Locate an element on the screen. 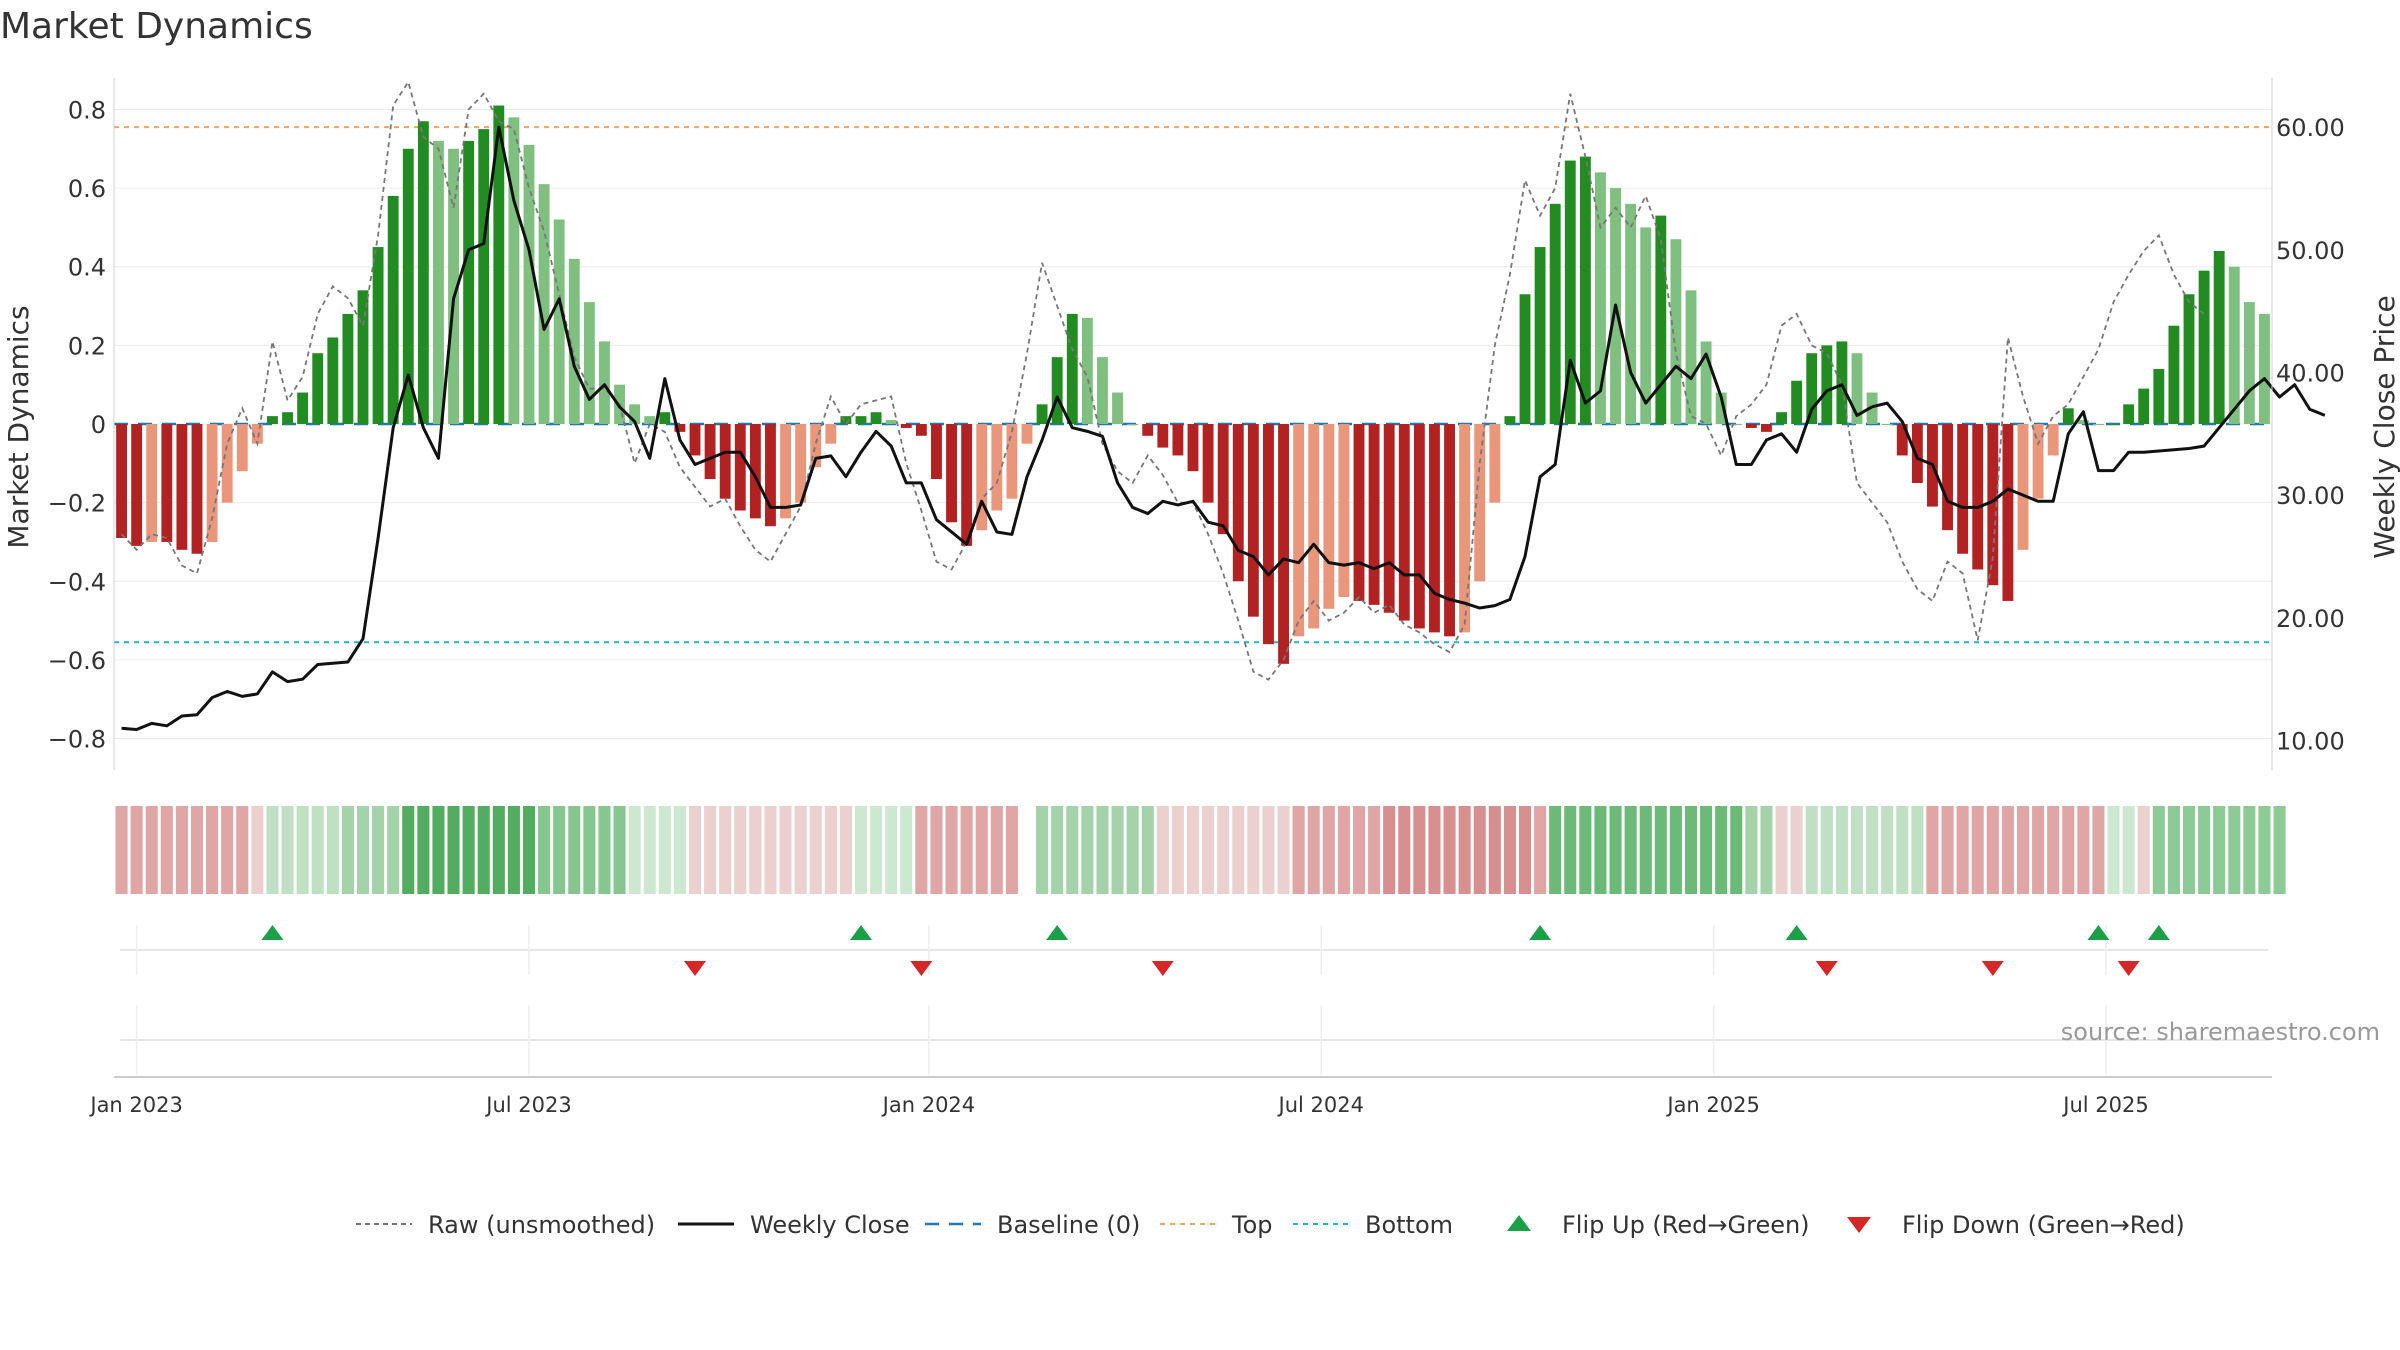 This screenshot has height=1350, width=2400. y-tick-label: −0.2 is located at coordinates (77, 504).